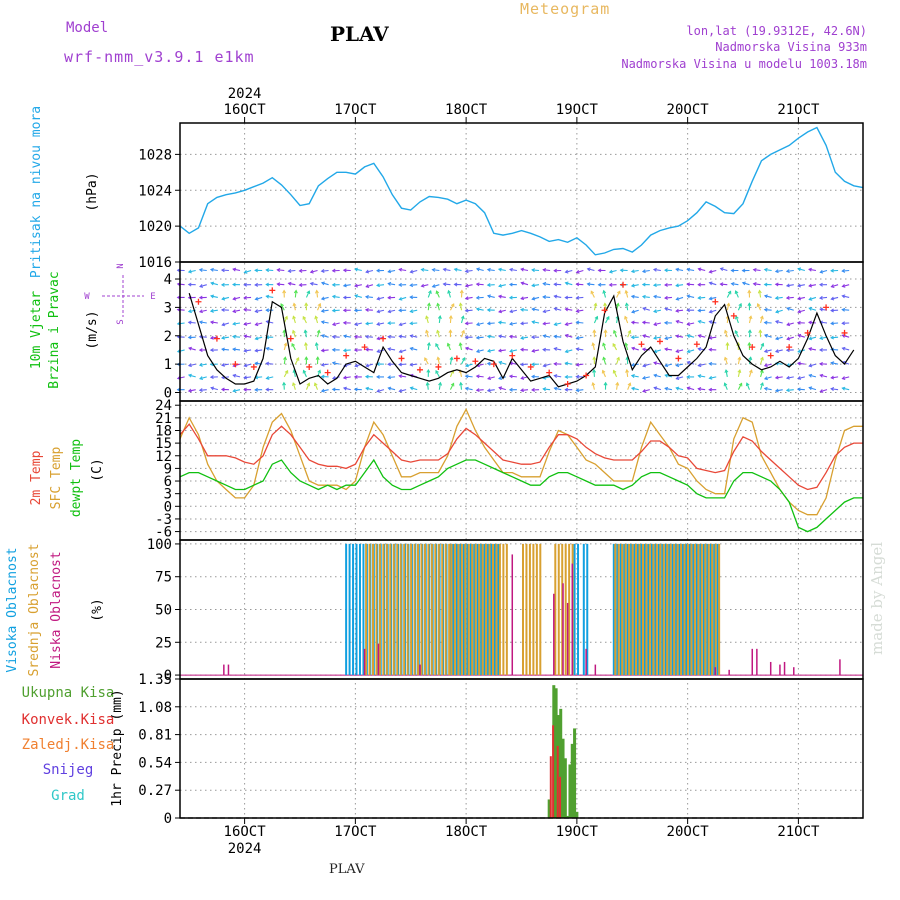 The width and height of the screenshot is (900, 900). What do you see at coordinates (155, 763) in the screenshot?
I see `y-tick-label: 0.54` at bounding box center [155, 763].